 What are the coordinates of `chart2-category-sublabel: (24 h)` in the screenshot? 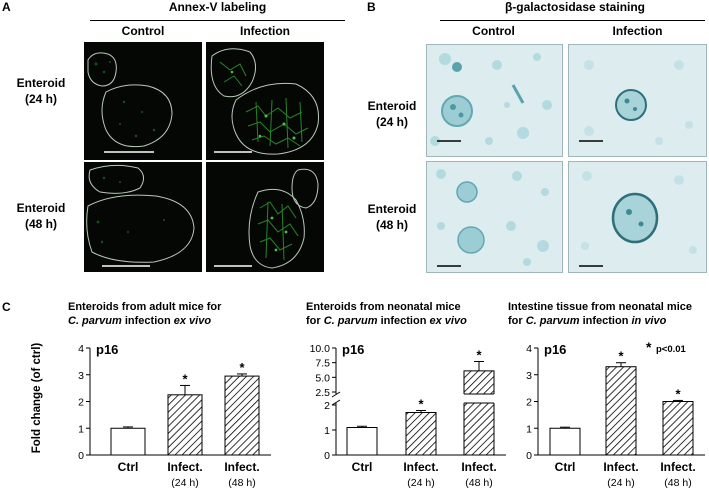 It's located at (420, 483).